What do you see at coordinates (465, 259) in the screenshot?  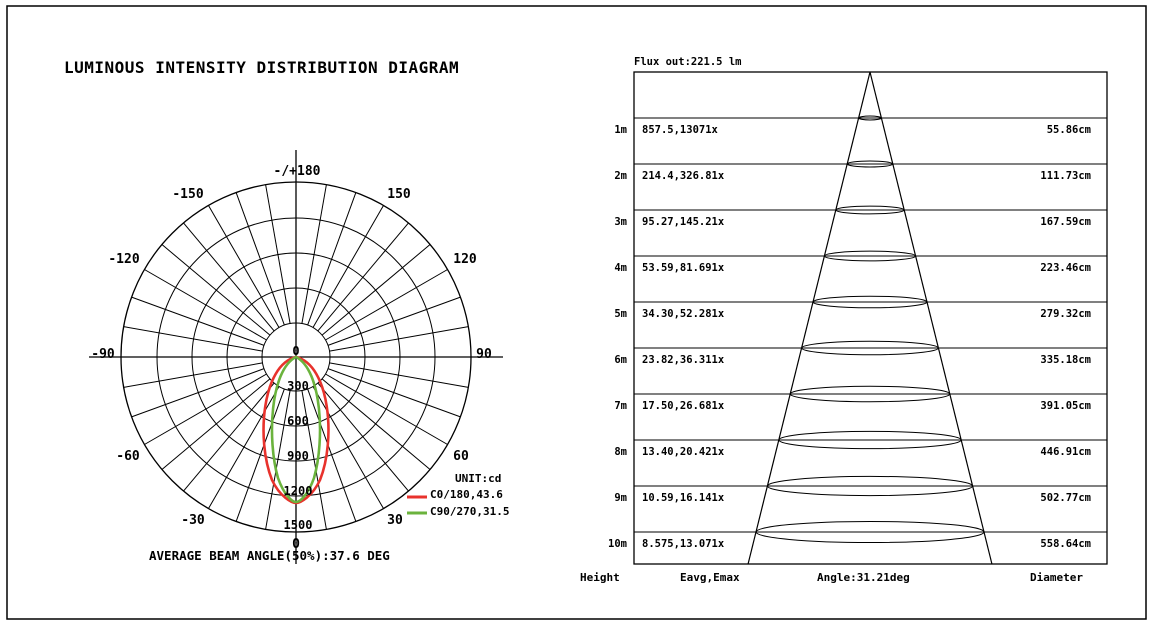 I see `angle-label-120: 120` at bounding box center [465, 259].